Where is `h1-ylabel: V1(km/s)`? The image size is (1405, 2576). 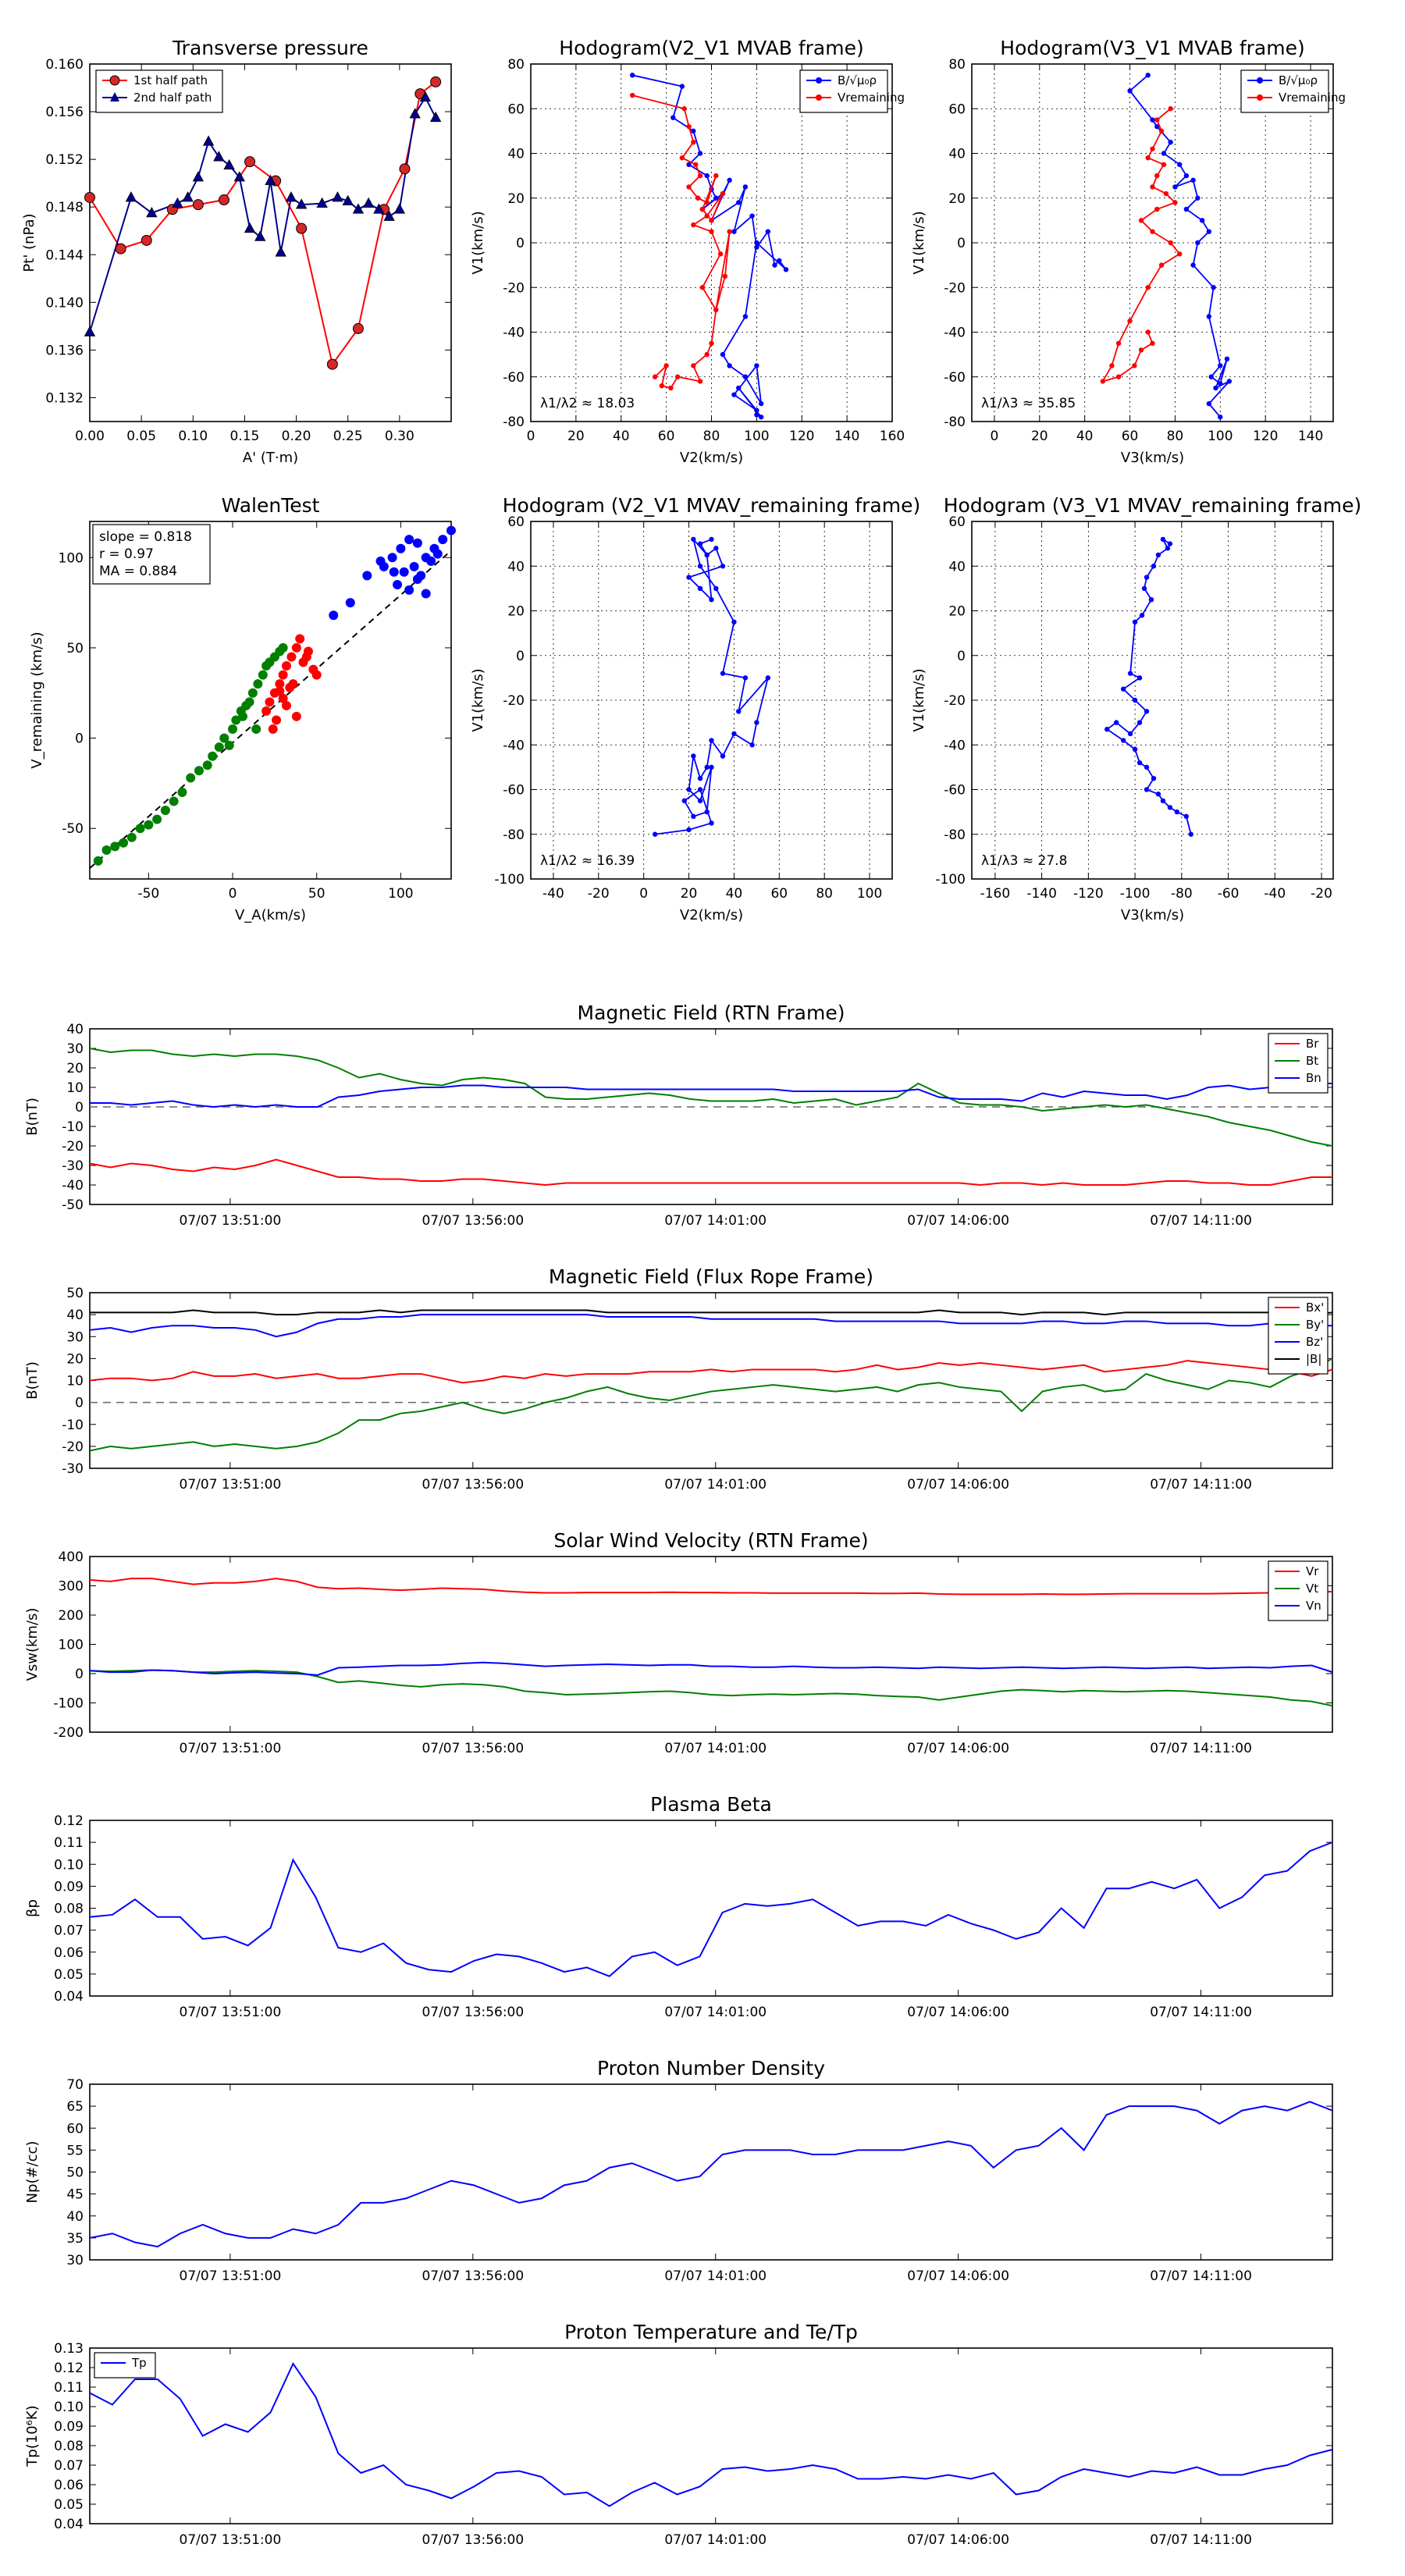 h1-ylabel: V1(km/s) is located at coordinates (478, 242).